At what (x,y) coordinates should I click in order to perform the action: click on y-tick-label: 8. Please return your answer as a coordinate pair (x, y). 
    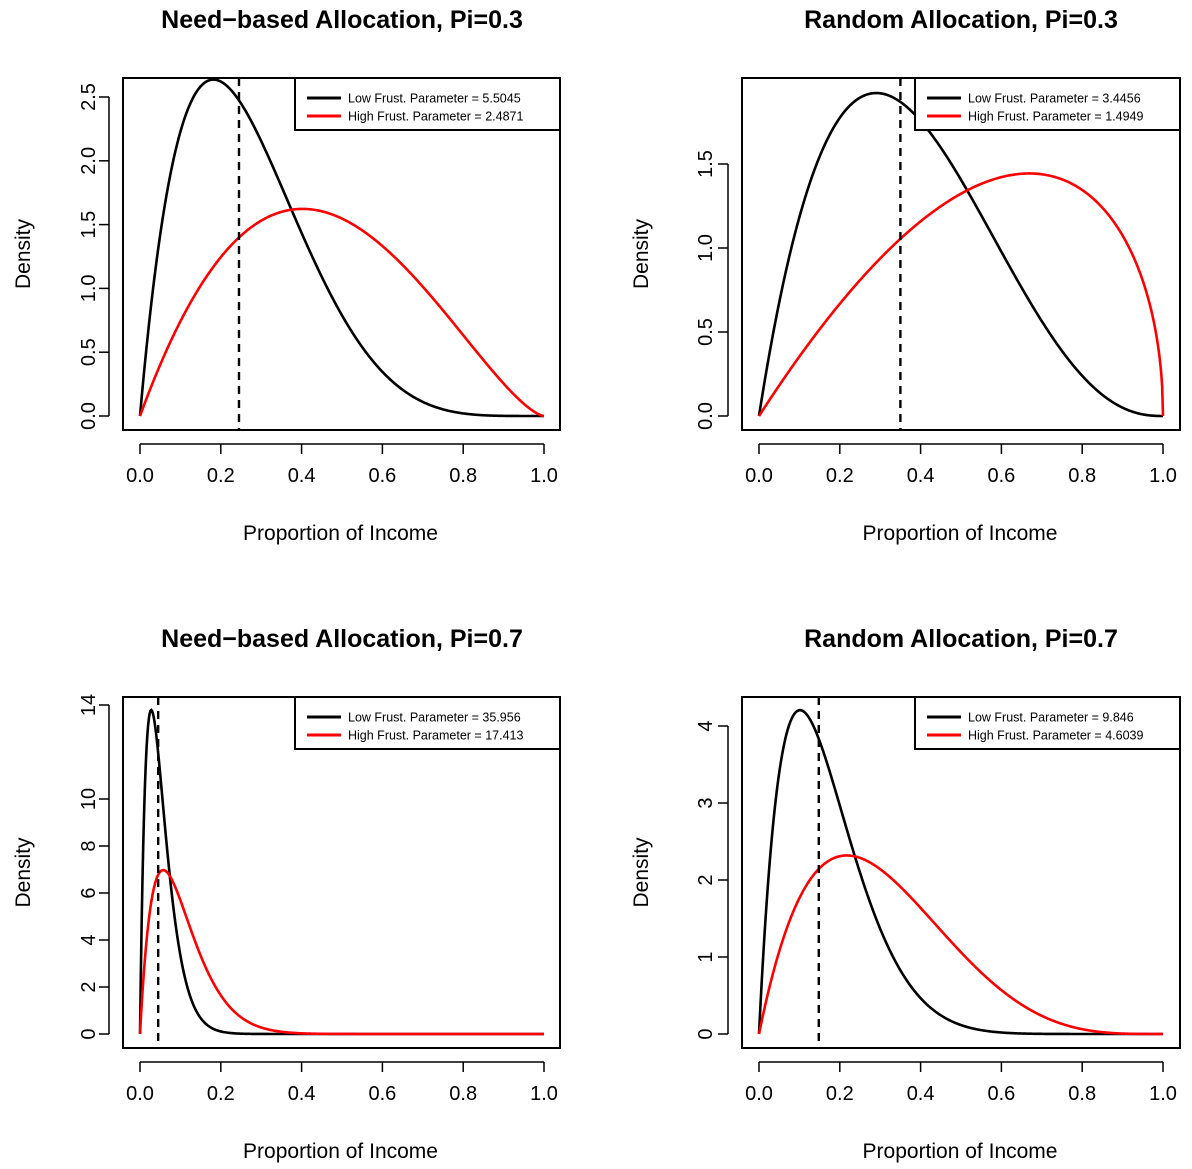
    Looking at the image, I should click on (89, 845).